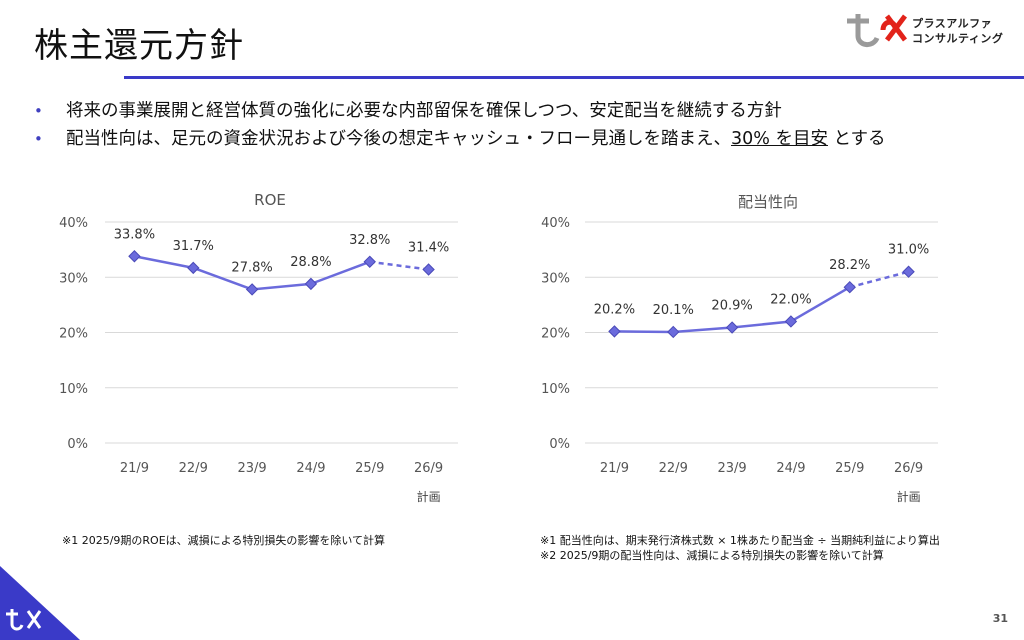 The image size is (1024, 640). I want to click on payout-data-label: 31.0%, so click(908, 250).